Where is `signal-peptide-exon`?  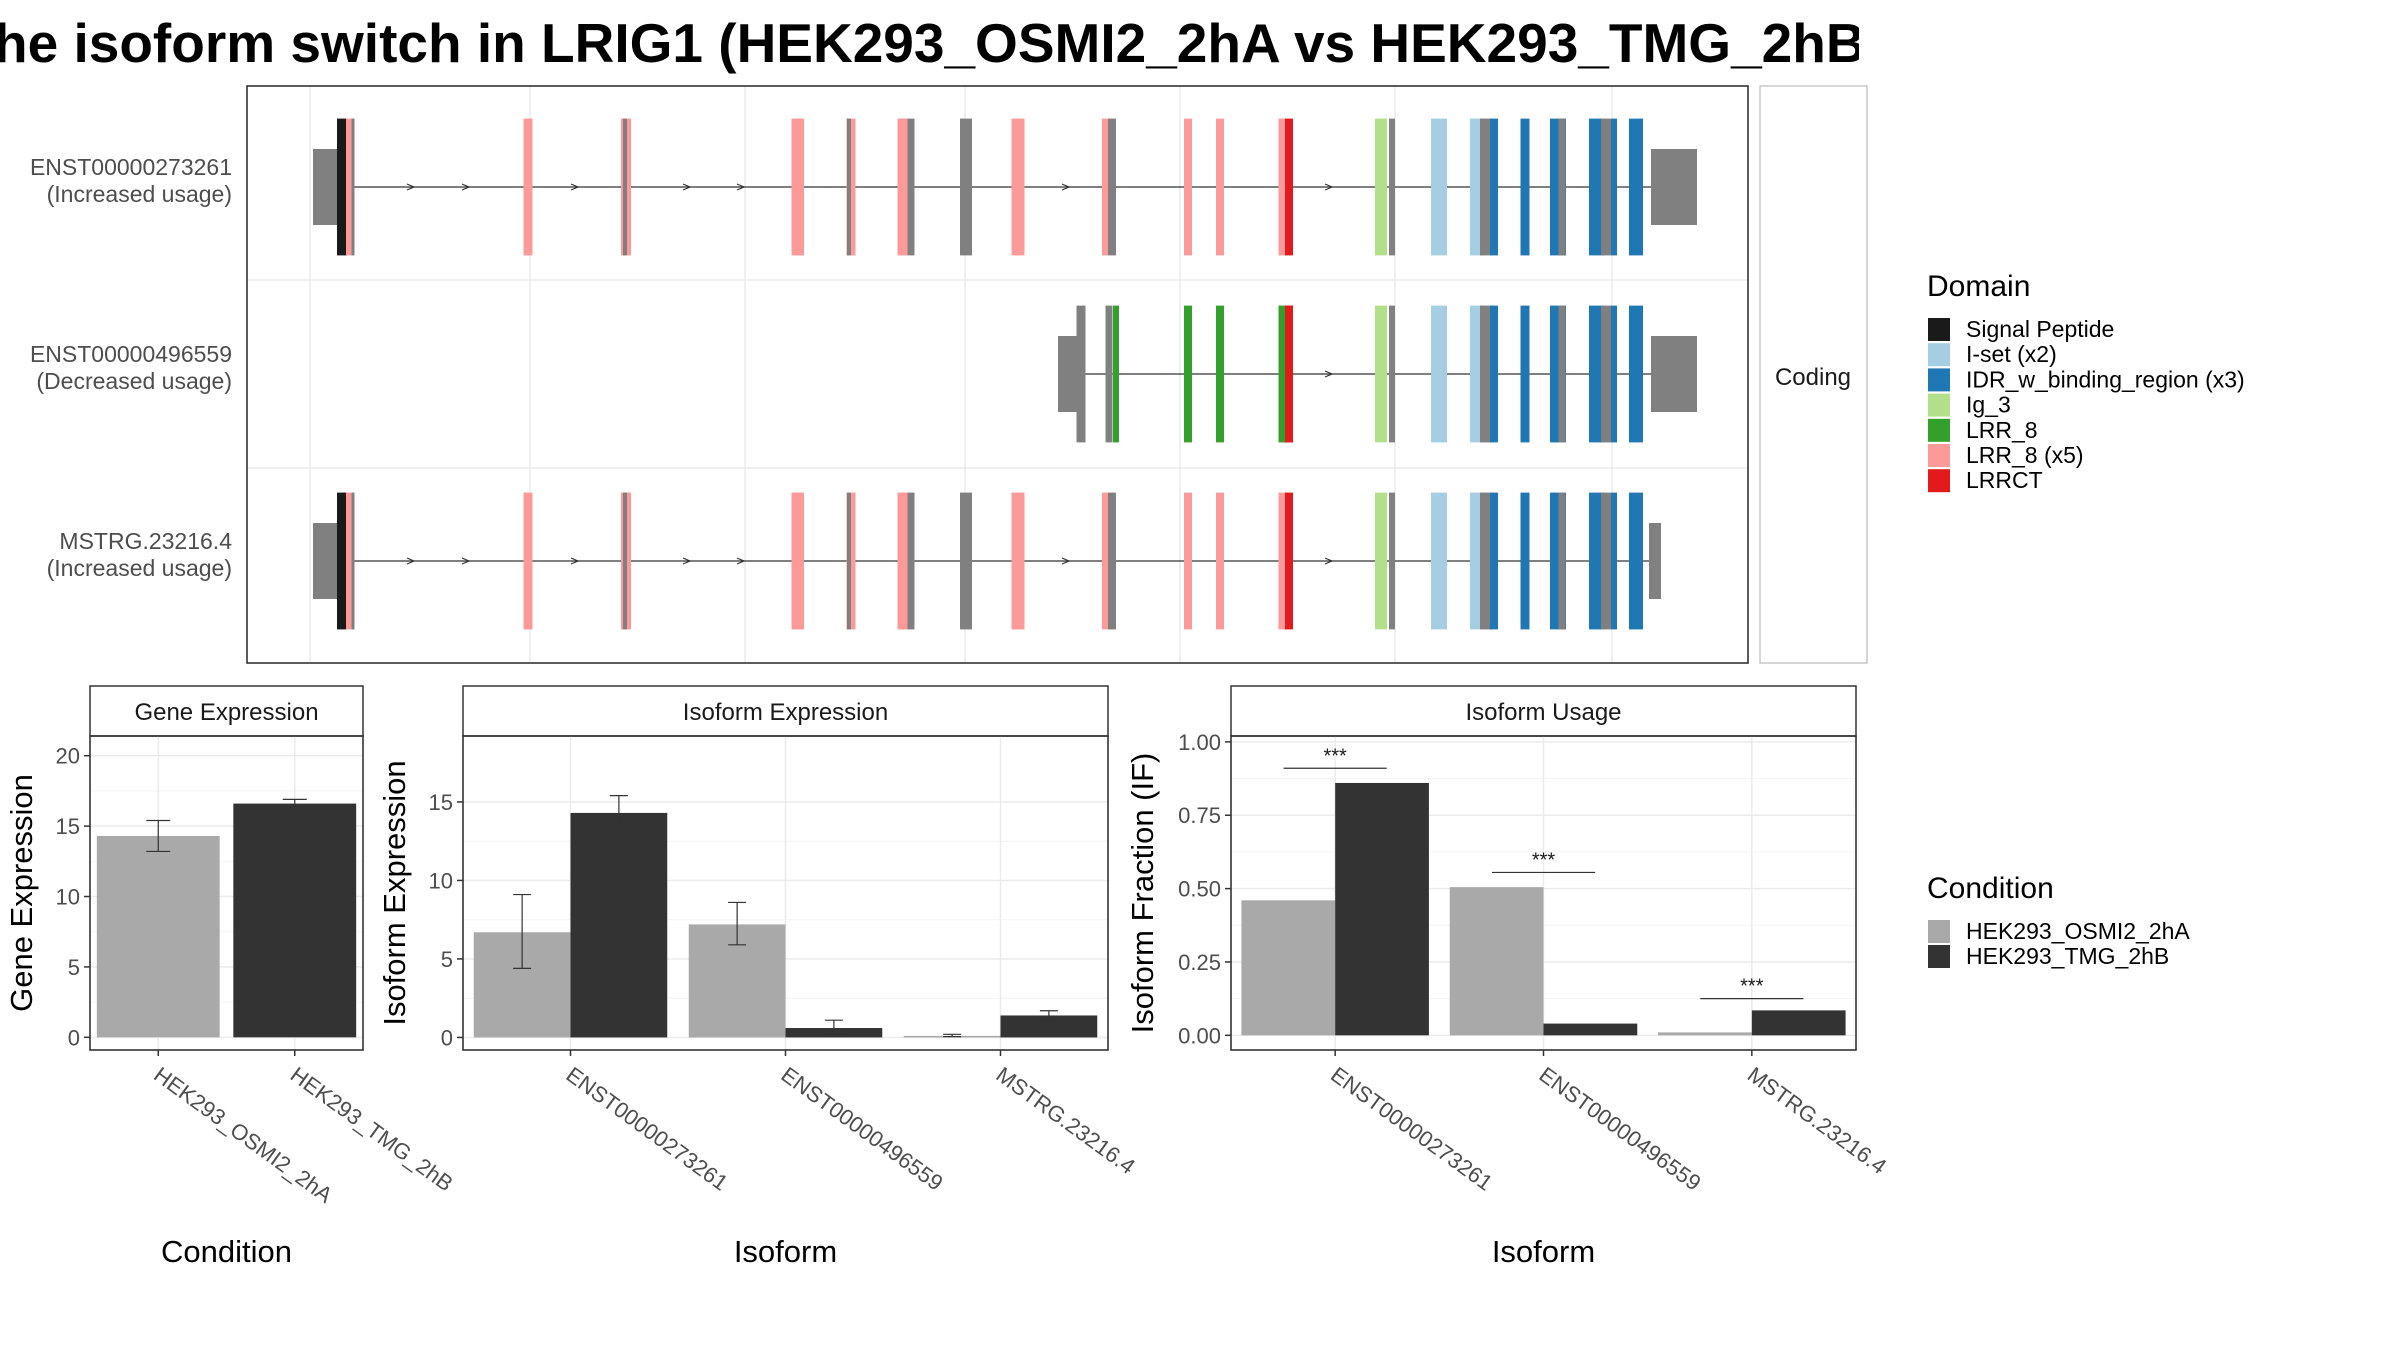
signal-peptide-exon is located at coordinates (342, 187).